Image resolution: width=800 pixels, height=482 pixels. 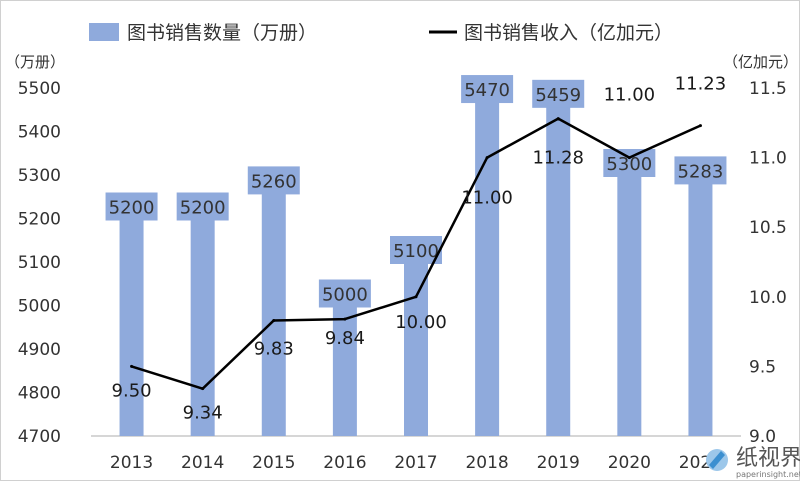 What do you see at coordinates (203, 413) in the screenshot?
I see `line-value-label: 9.34` at bounding box center [203, 413].